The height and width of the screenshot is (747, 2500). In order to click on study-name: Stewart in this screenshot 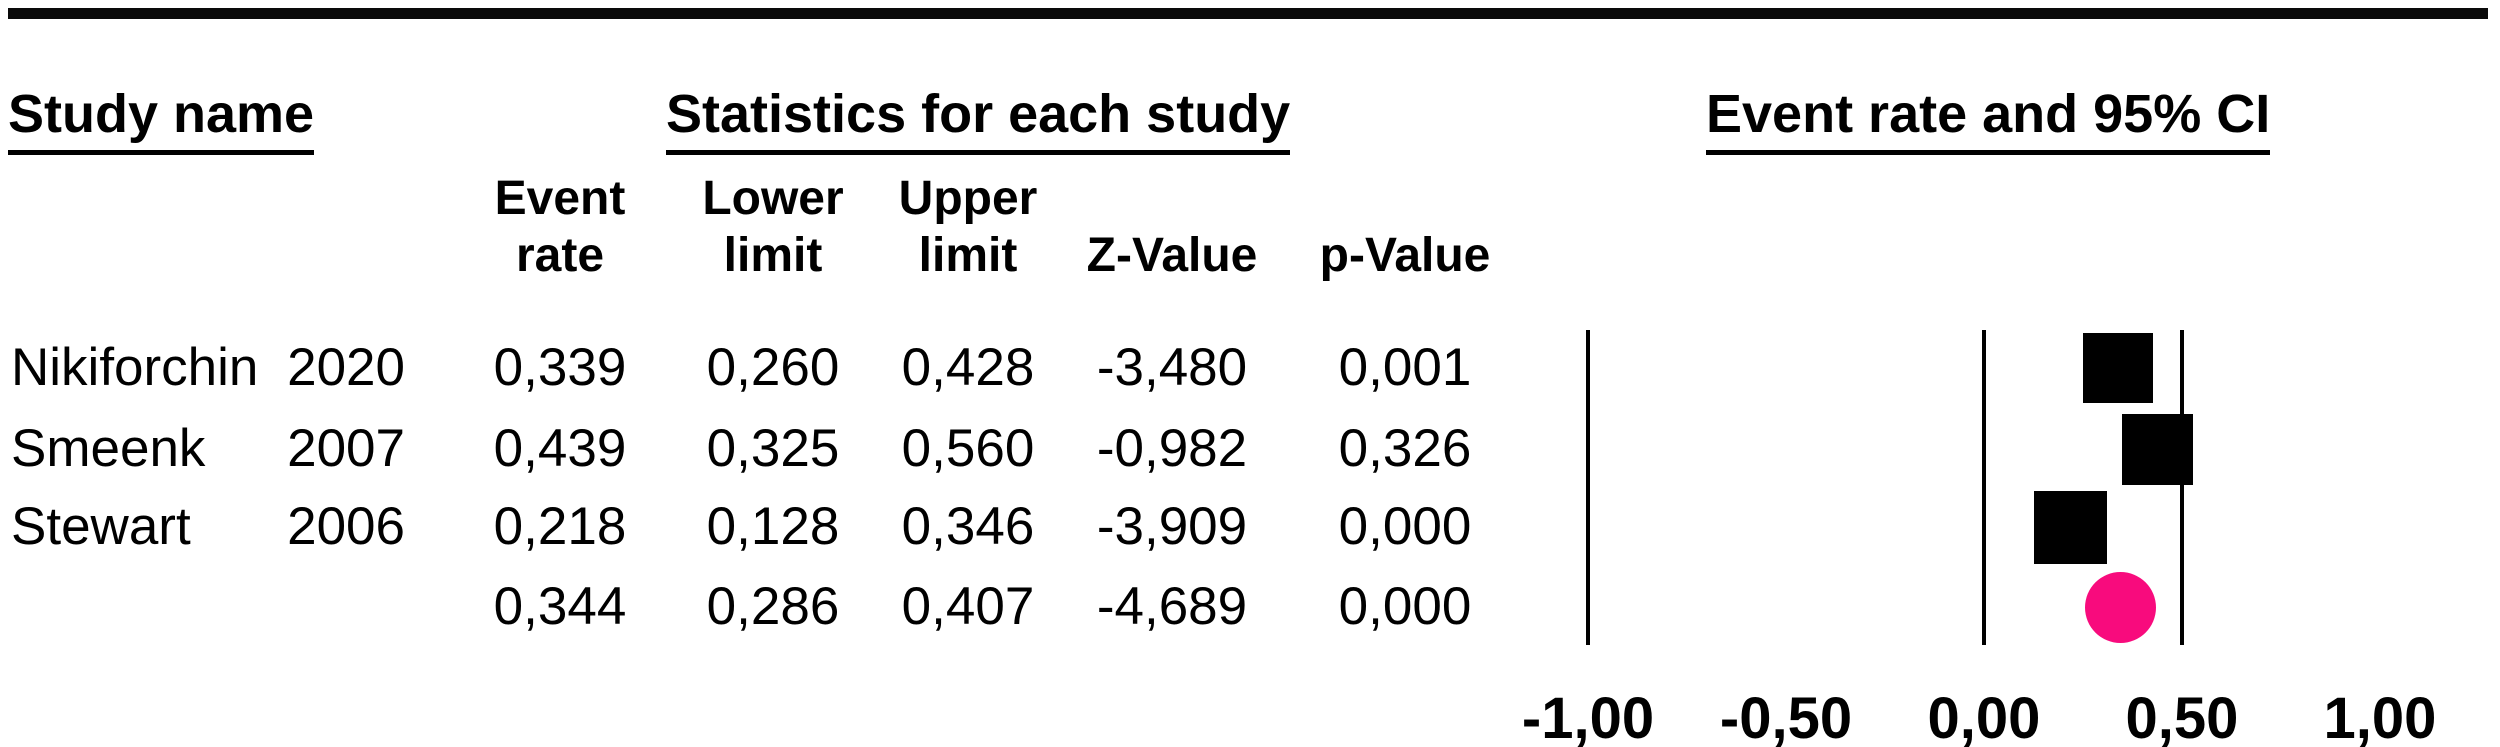, I will do `click(101, 526)`.